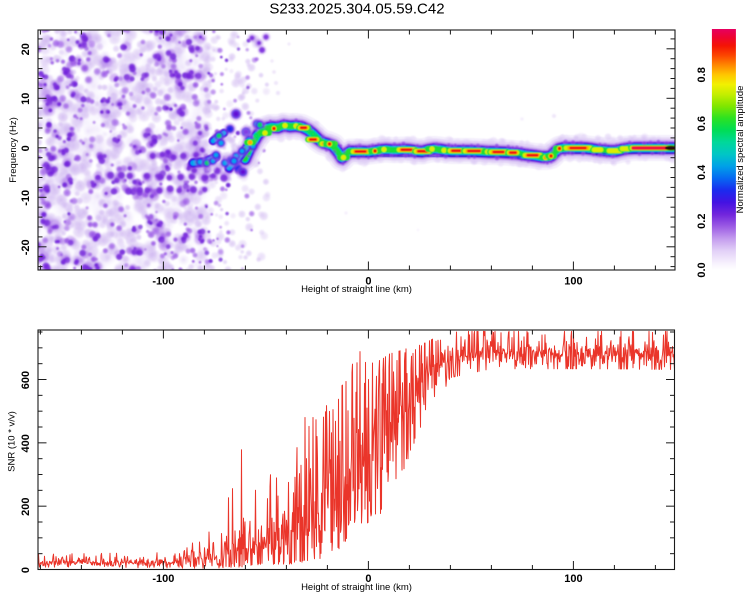 The height and width of the screenshot is (600, 750). Describe the element at coordinates (702, 269) in the screenshot. I see `svg-text: 0.0` at that location.